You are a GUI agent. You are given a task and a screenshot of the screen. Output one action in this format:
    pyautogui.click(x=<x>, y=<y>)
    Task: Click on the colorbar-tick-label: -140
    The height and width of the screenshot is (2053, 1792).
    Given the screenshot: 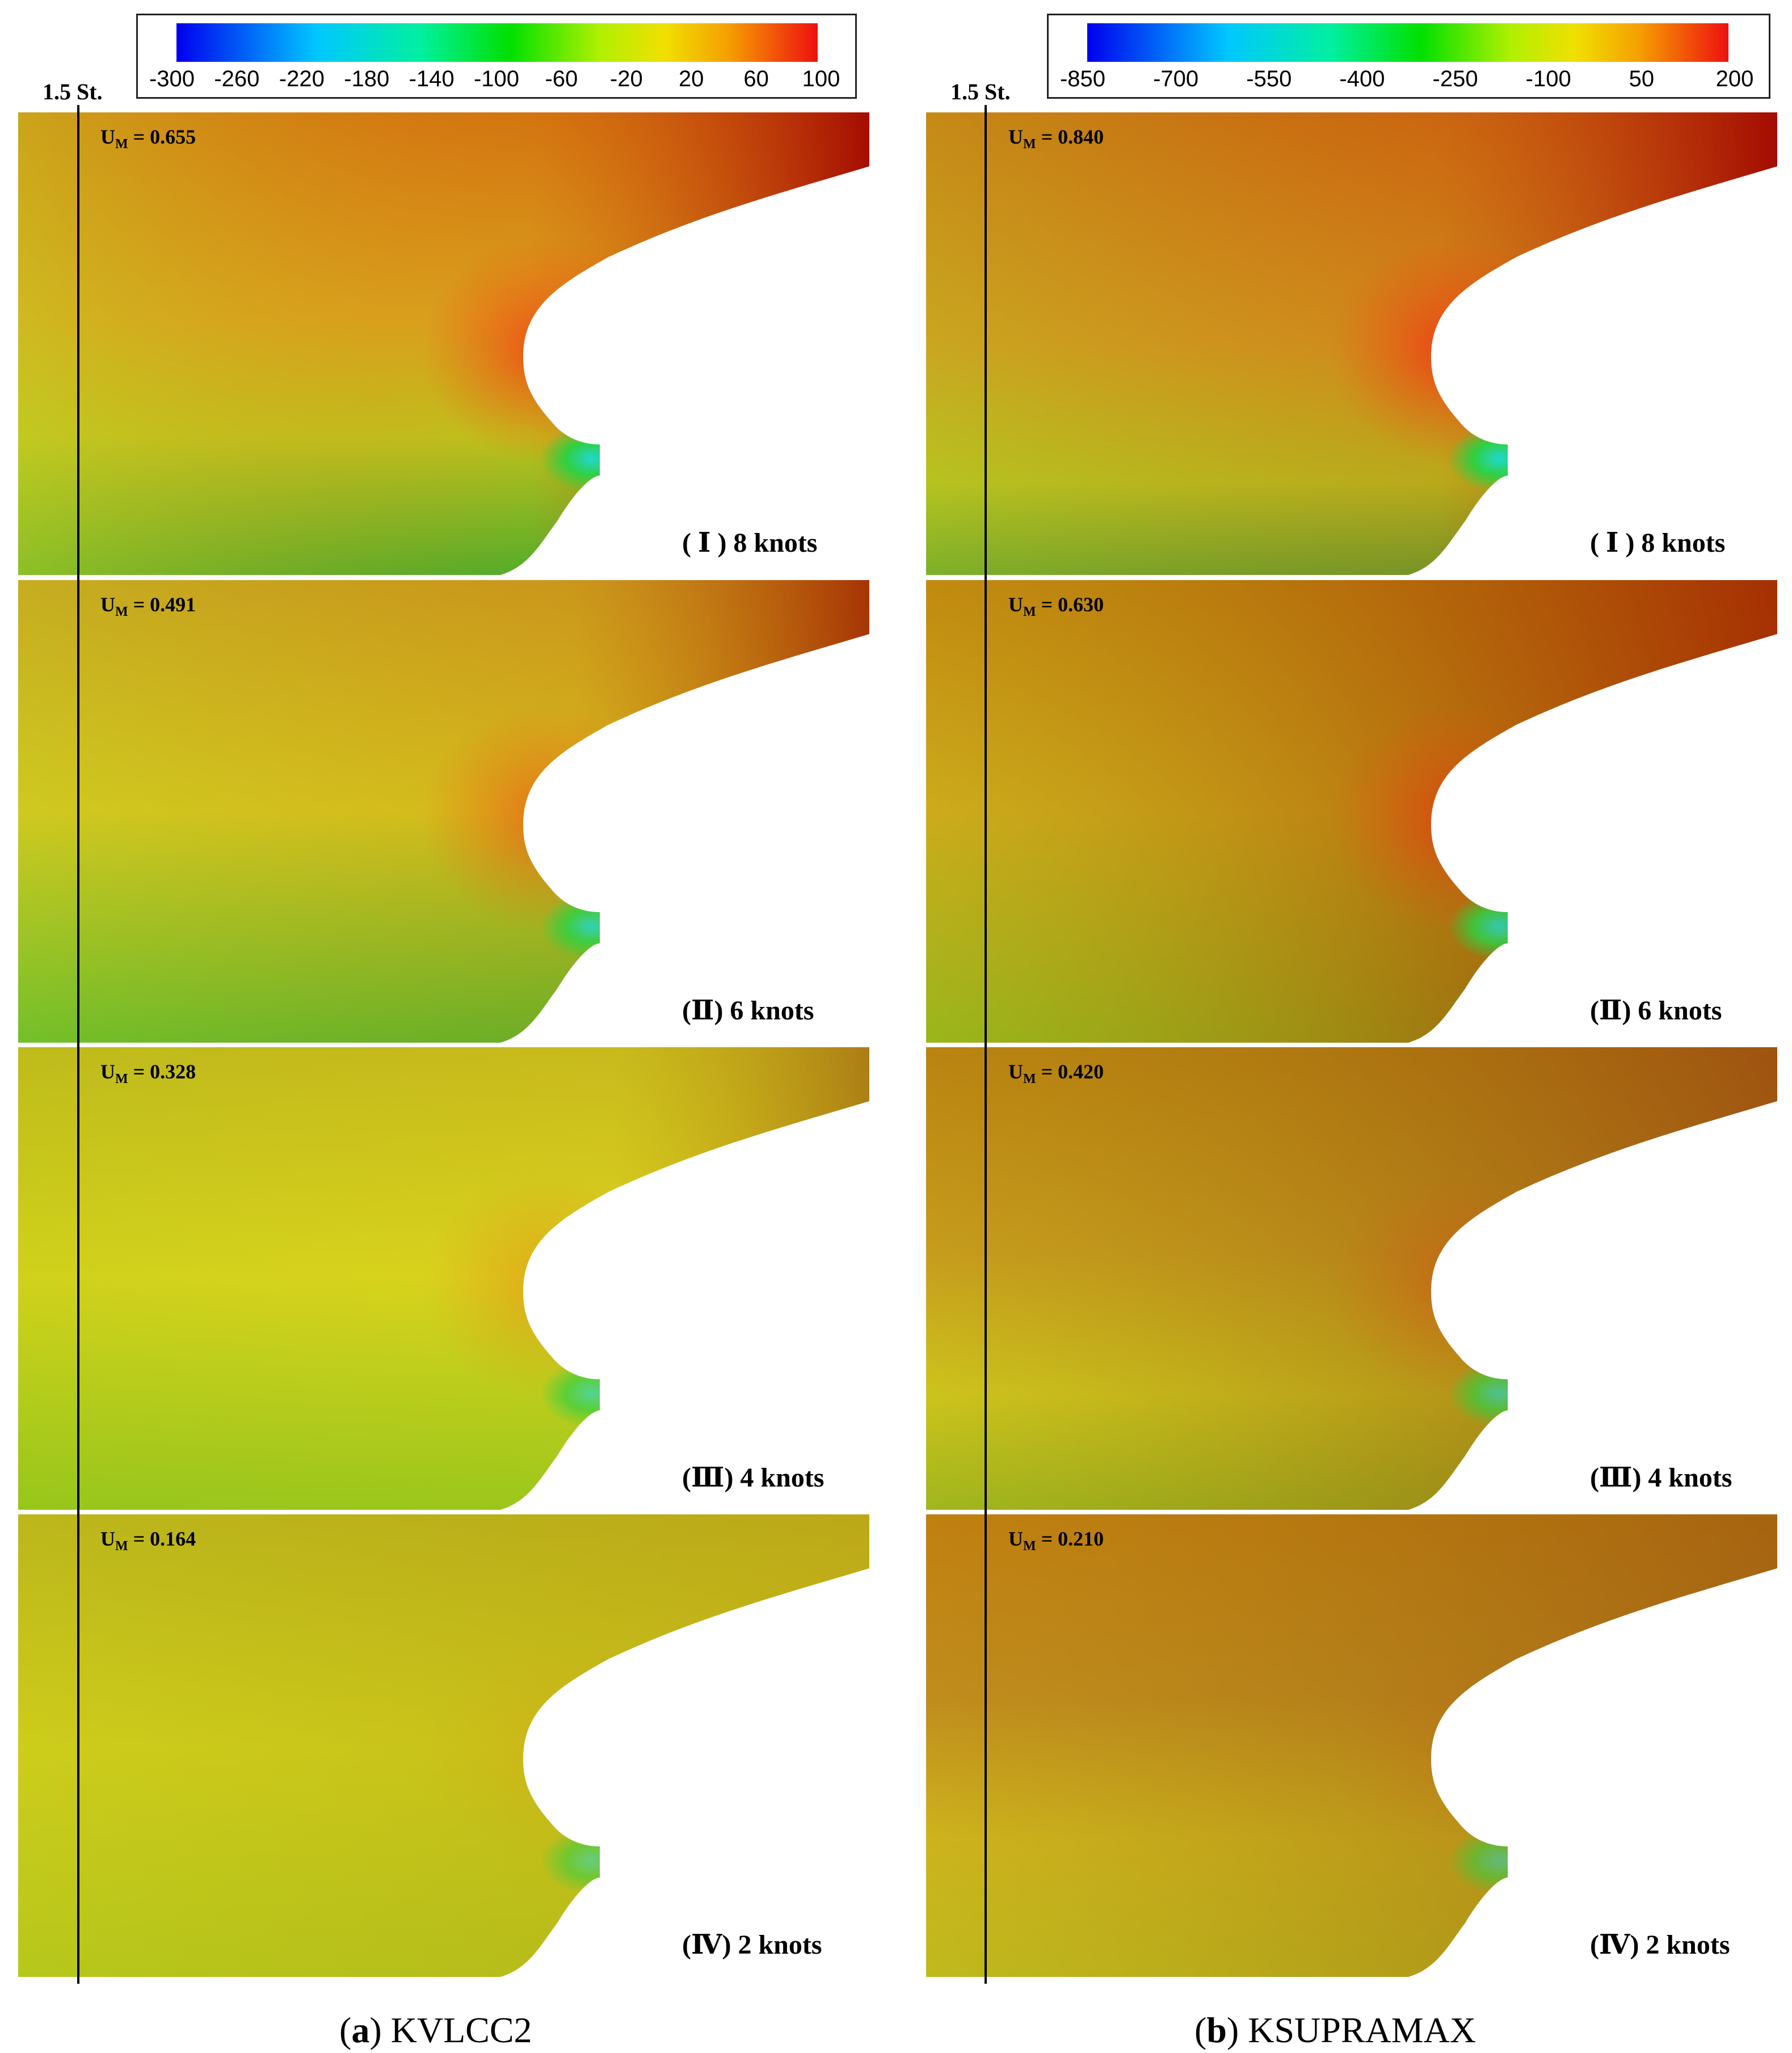 What is the action you would take?
    pyautogui.click(x=432, y=78)
    